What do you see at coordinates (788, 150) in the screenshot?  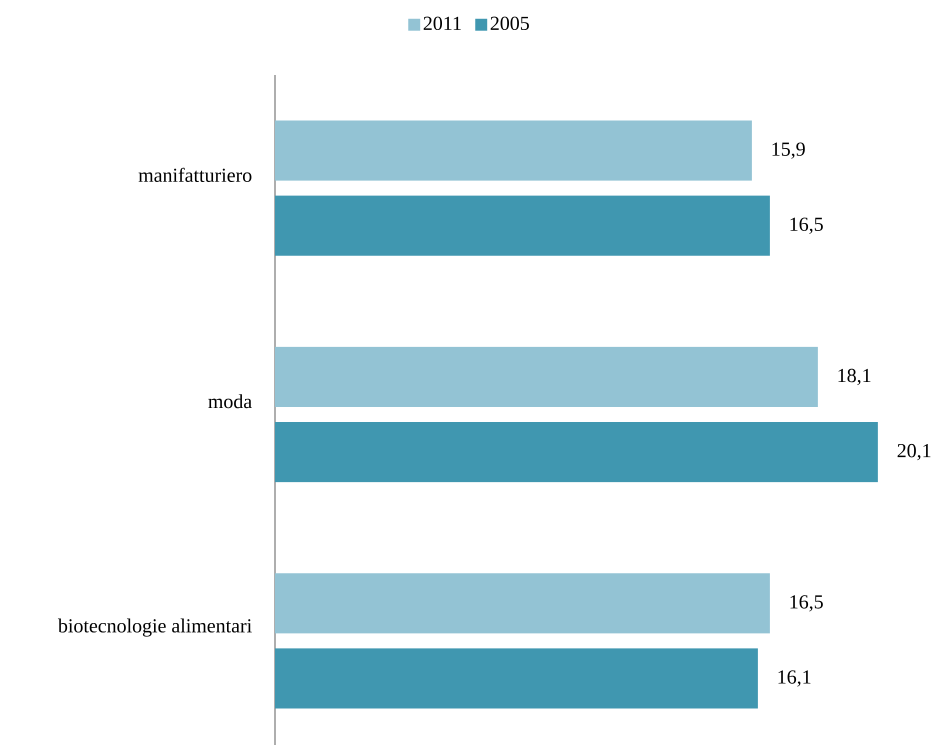 I see `data-label: 15,9` at bounding box center [788, 150].